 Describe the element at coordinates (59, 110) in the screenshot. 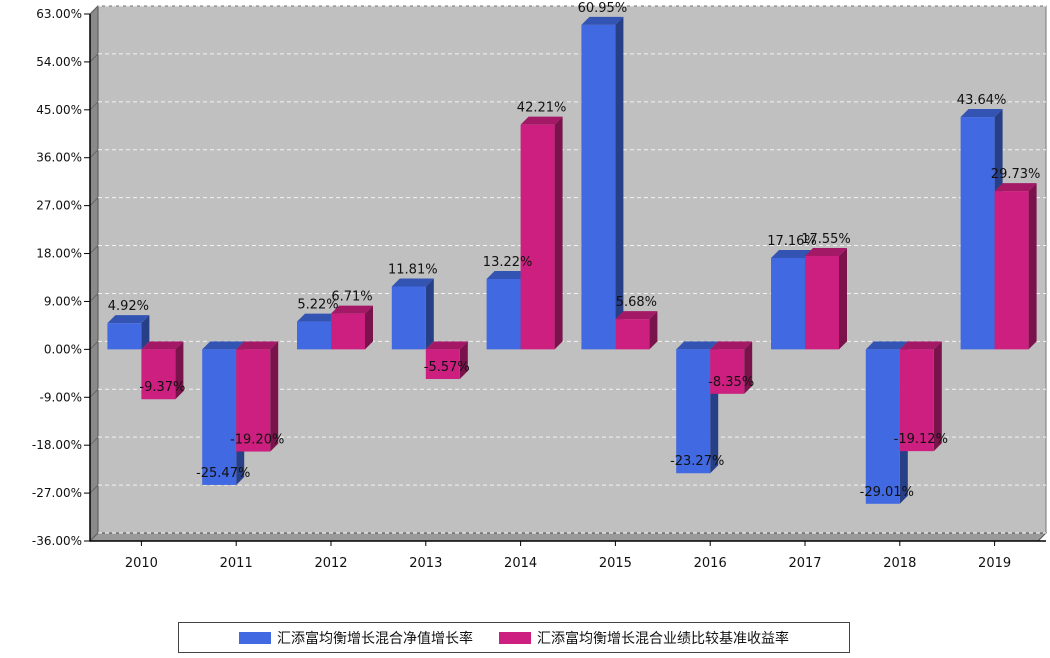

I see `y-tick-label: 45.00%` at that location.